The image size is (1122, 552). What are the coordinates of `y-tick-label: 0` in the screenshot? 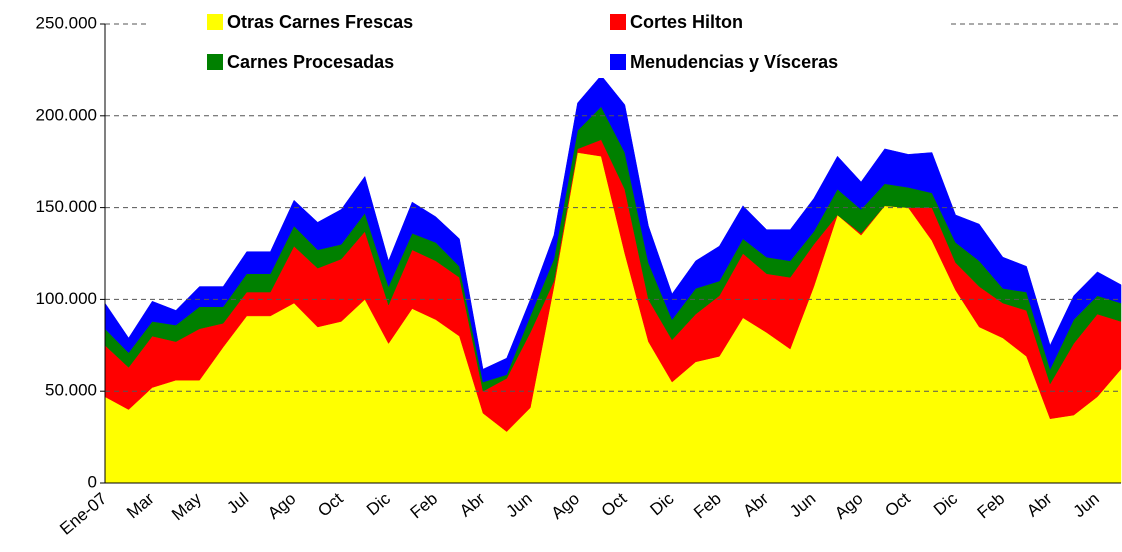 It's located at (92, 481).